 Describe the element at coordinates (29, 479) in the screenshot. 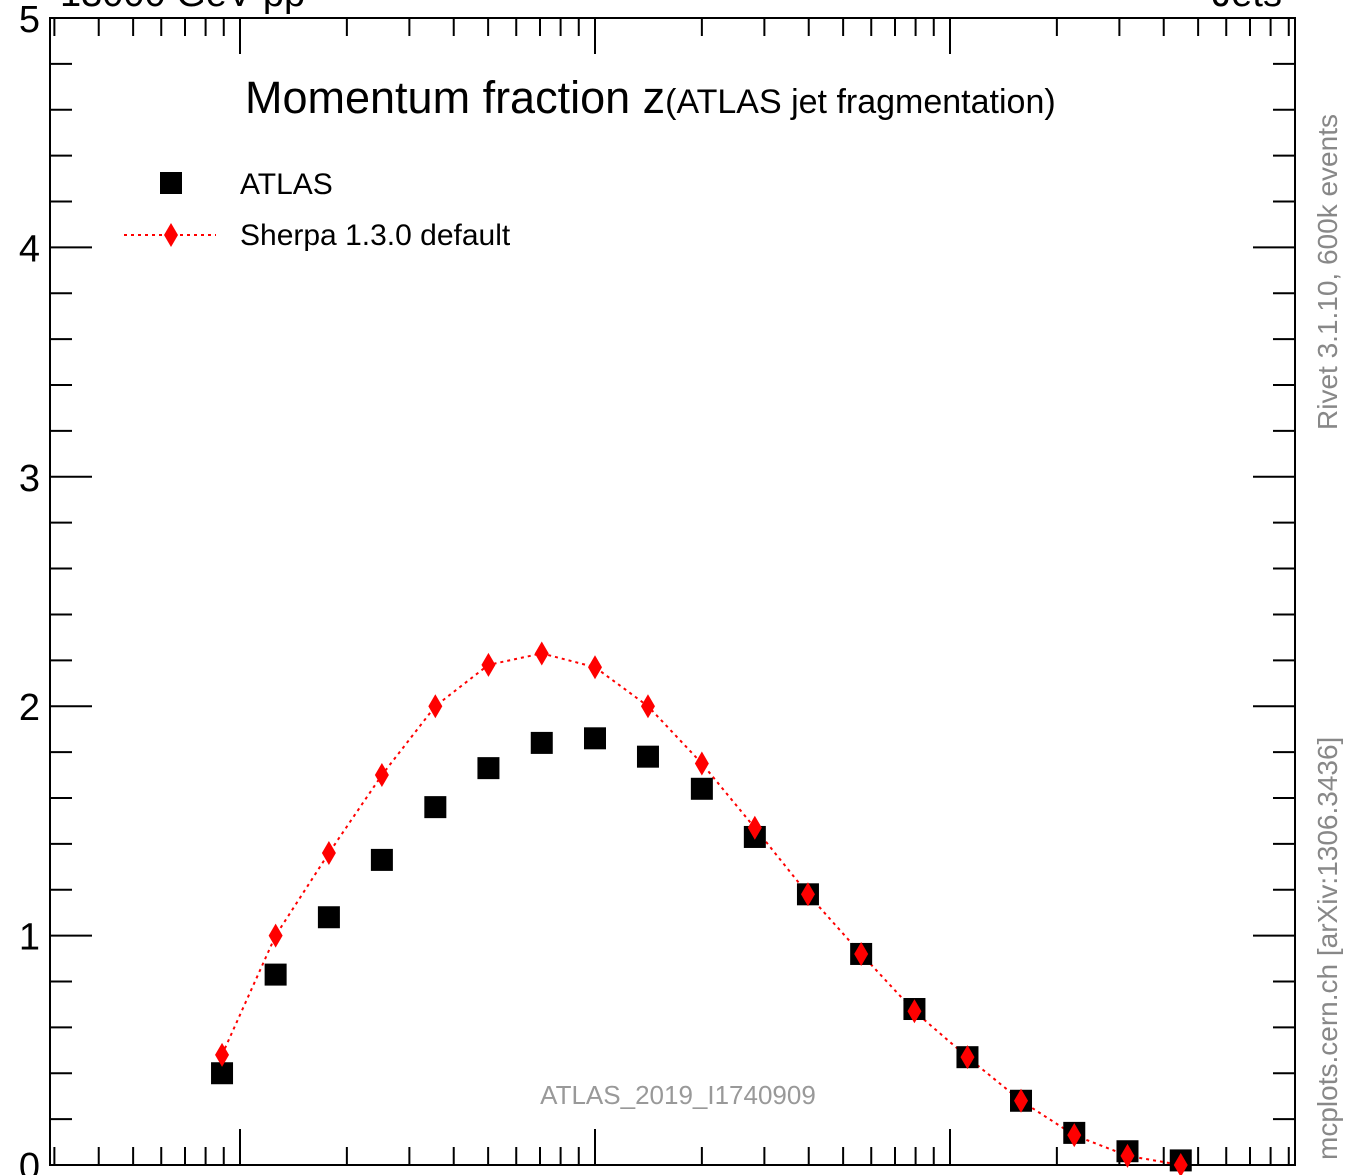

I see `y-tick-label: 3` at that location.